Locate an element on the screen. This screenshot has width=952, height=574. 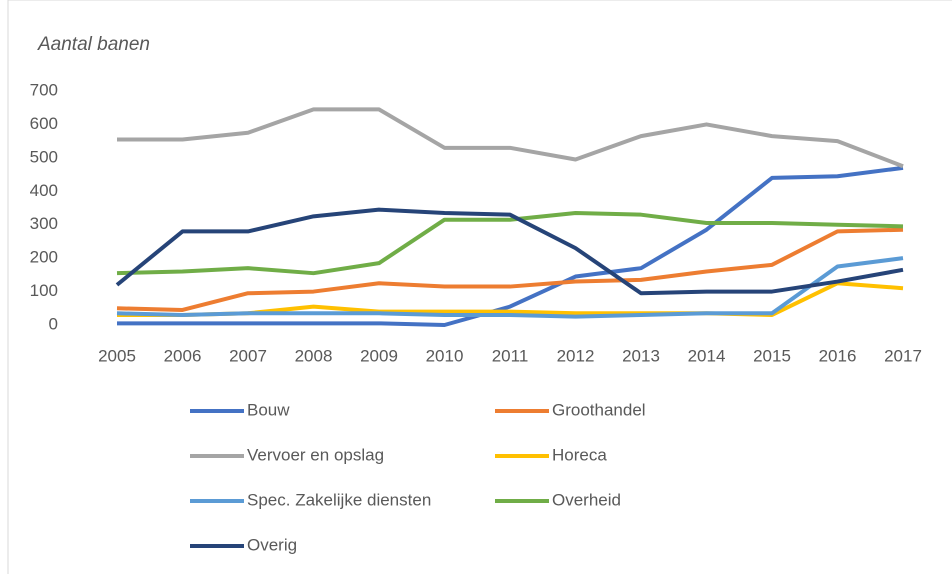
legend-label: Horeca is located at coordinates (579, 454).